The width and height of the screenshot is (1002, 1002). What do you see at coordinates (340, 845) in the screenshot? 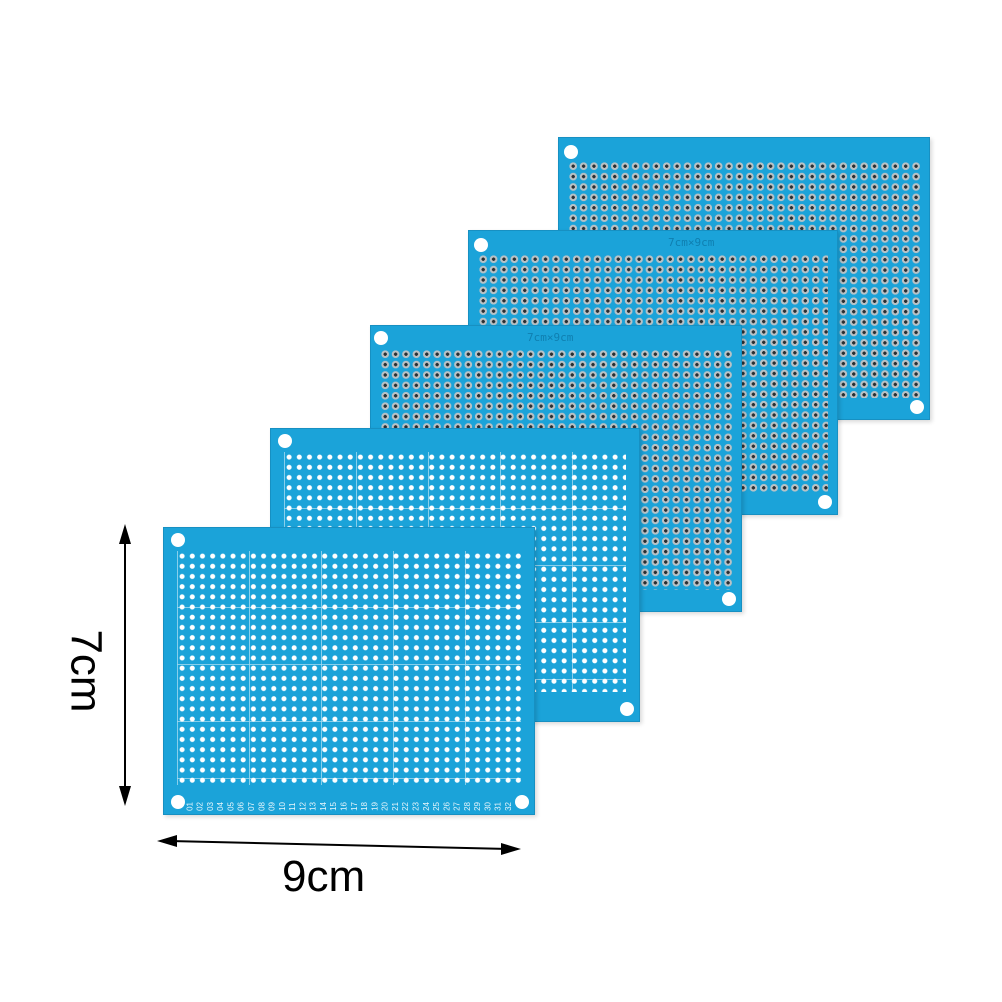
I see `width-arrow` at bounding box center [340, 845].